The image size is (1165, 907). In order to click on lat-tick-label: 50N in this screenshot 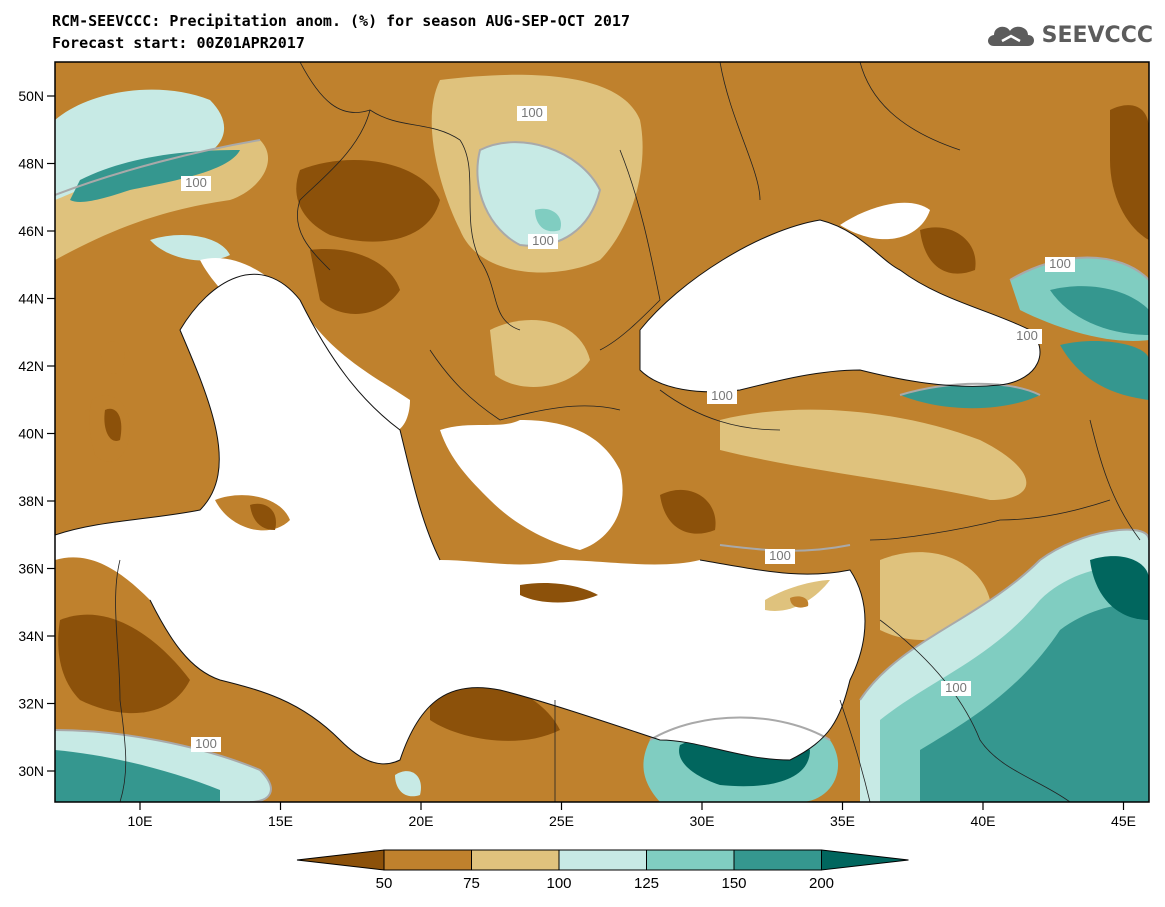, I will do `click(31, 96)`.